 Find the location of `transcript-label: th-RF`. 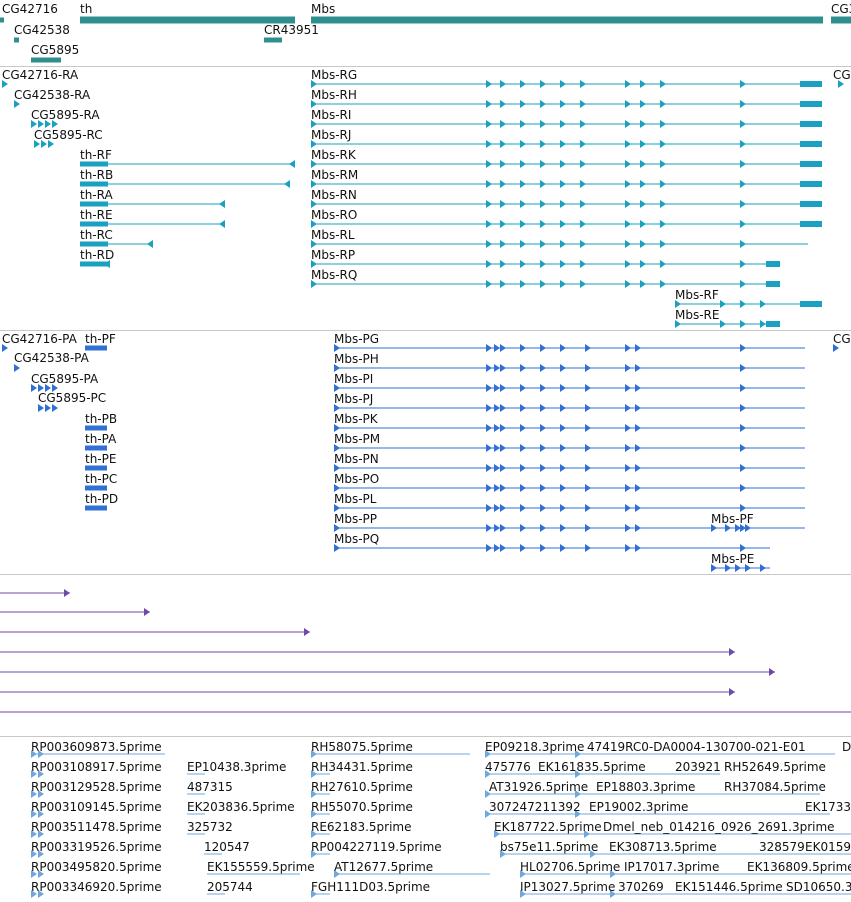

transcript-label: th-RF is located at coordinates (96, 155).